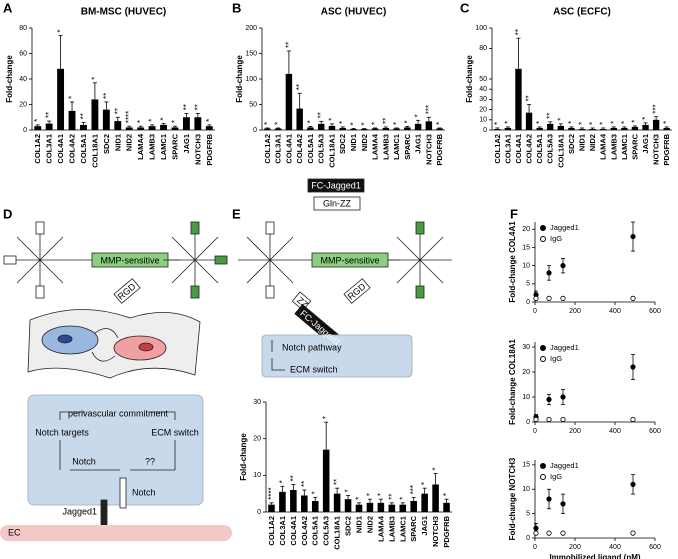 The height and width of the screenshot is (559, 678). What do you see at coordinates (535, 431) in the screenshot?
I see `x-tick-label: 0` at bounding box center [535, 431].